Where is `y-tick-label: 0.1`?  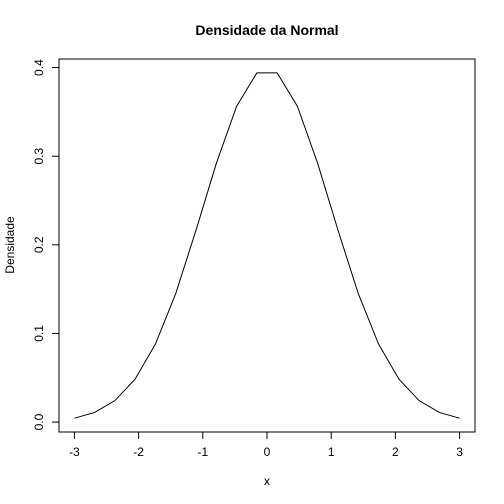 y-tick-label: 0.1 is located at coordinates (39, 333).